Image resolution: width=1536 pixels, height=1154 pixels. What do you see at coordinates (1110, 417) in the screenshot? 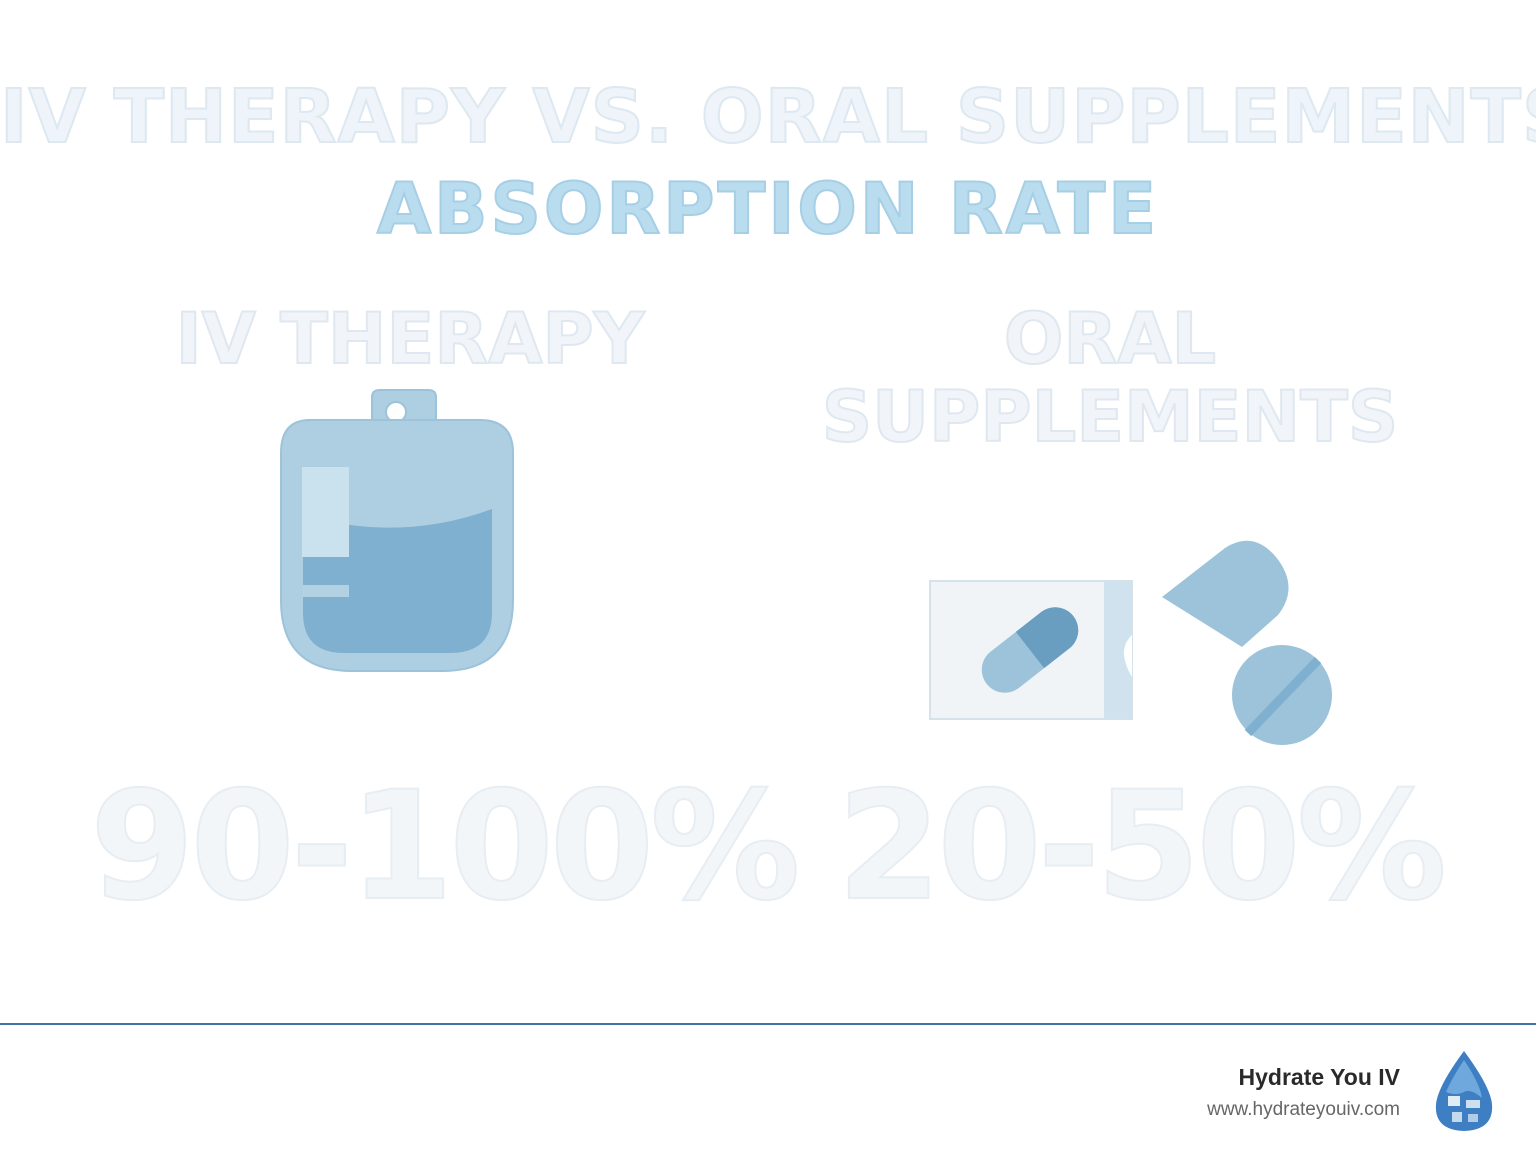
I see `oral-heading-line2: SUPPLEMENTS` at bounding box center [1110, 417].